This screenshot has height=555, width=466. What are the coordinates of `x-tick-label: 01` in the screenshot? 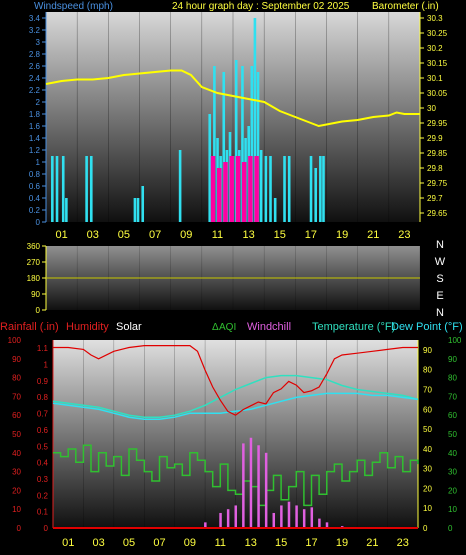 It's located at (61, 235).